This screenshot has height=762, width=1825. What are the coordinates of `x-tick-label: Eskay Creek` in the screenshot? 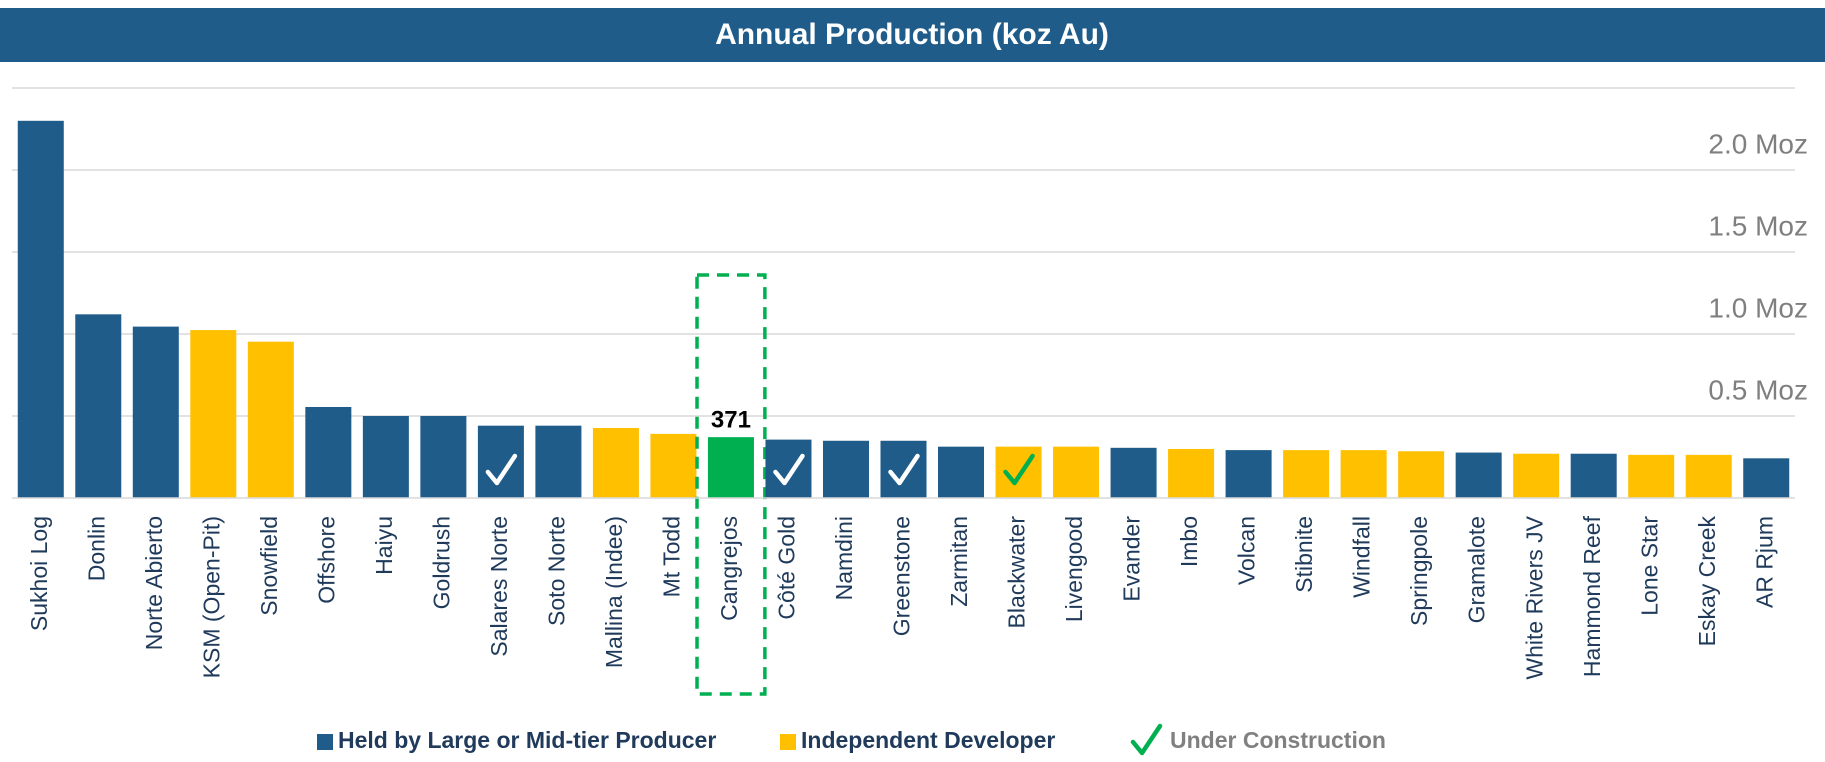 It's located at (1707, 581).